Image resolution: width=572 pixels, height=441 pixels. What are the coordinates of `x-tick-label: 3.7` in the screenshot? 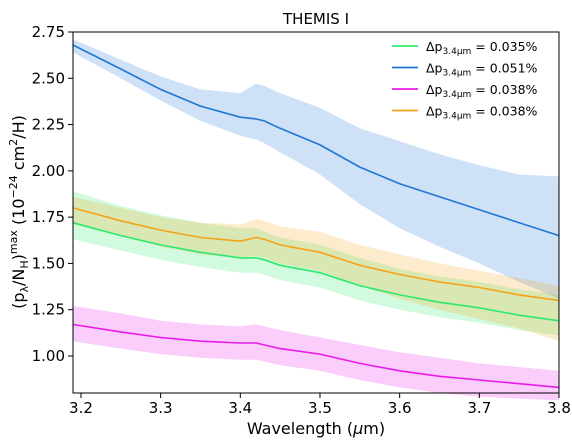 It's located at (479, 408).